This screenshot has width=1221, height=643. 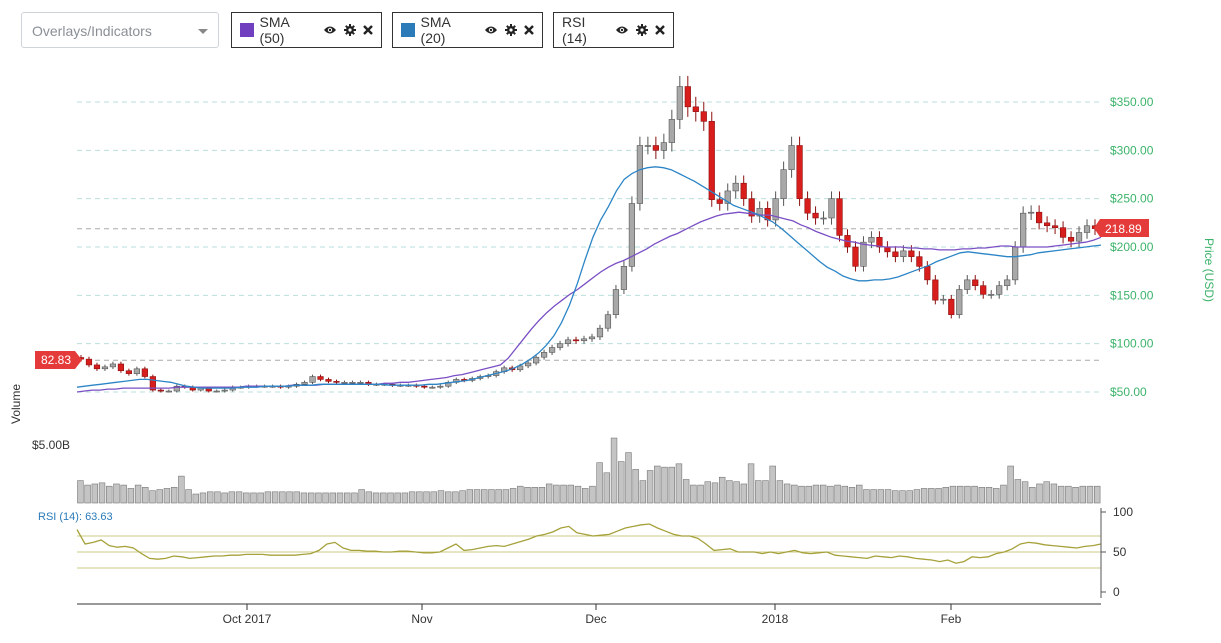 I want to click on x-tick-label: Nov, so click(x=421, y=619).